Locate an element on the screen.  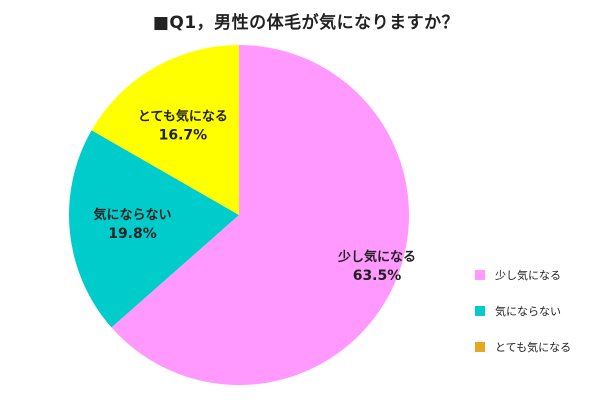
legend-item: 気にならない is located at coordinates (523, 311).